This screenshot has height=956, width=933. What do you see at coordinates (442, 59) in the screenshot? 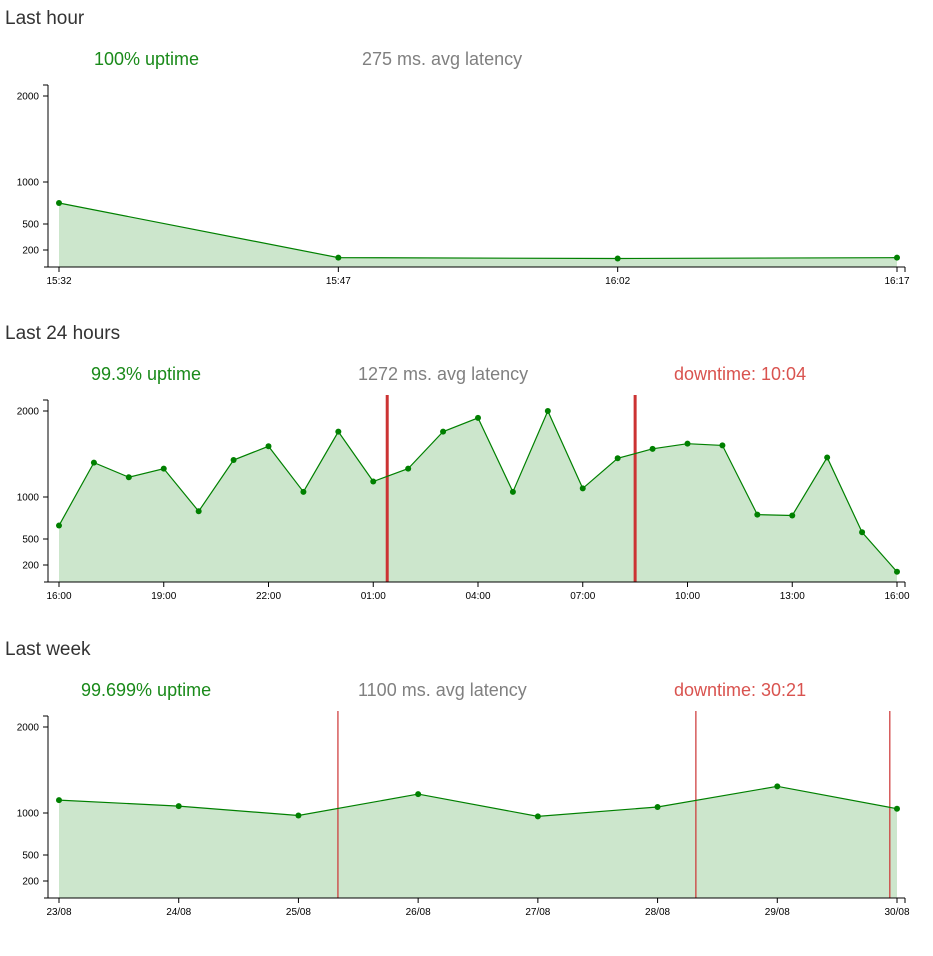
I see `latency-stat: 275 ms. avg latency` at bounding box center [442, 59].